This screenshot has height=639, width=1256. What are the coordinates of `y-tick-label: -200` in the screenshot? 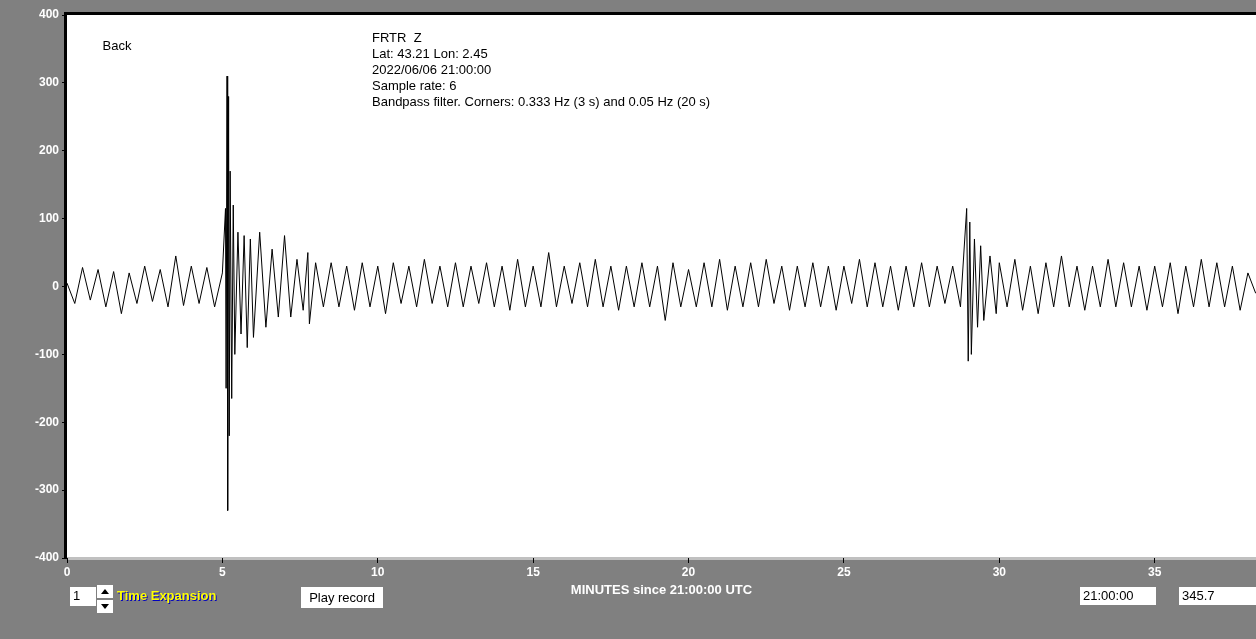 It's located at (47, 421).